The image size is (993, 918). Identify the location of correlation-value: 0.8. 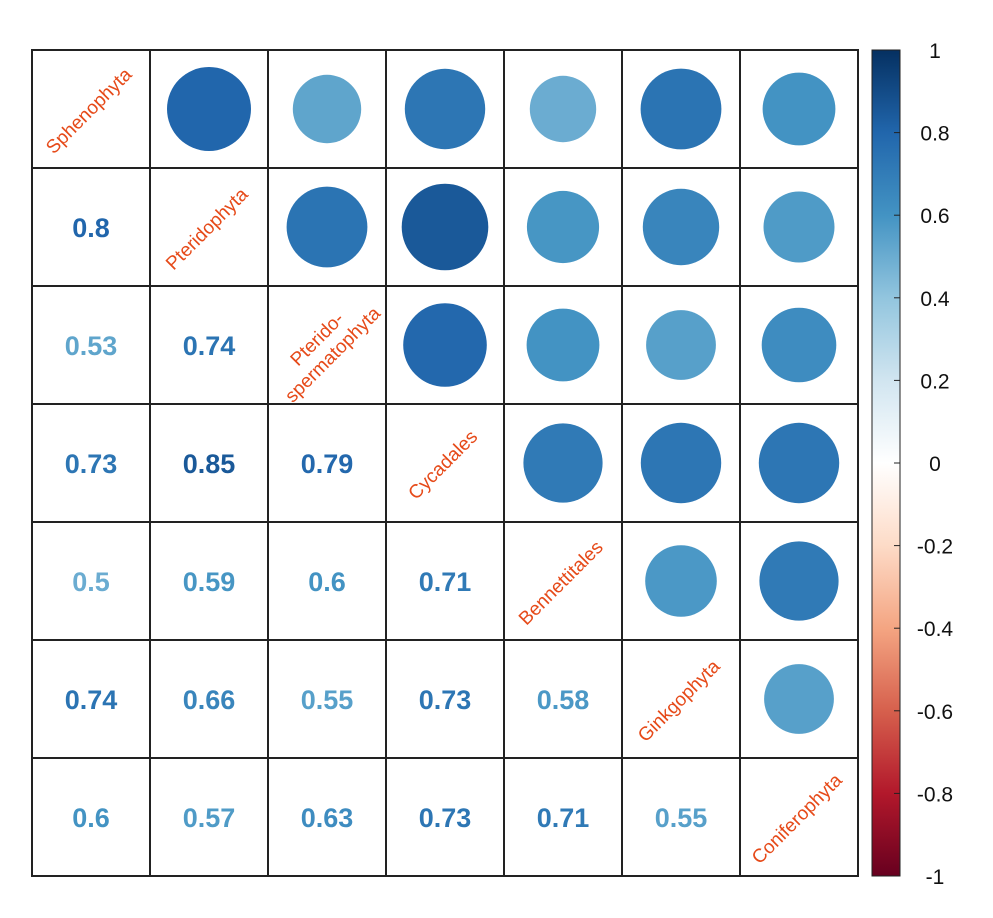
(91, 228).